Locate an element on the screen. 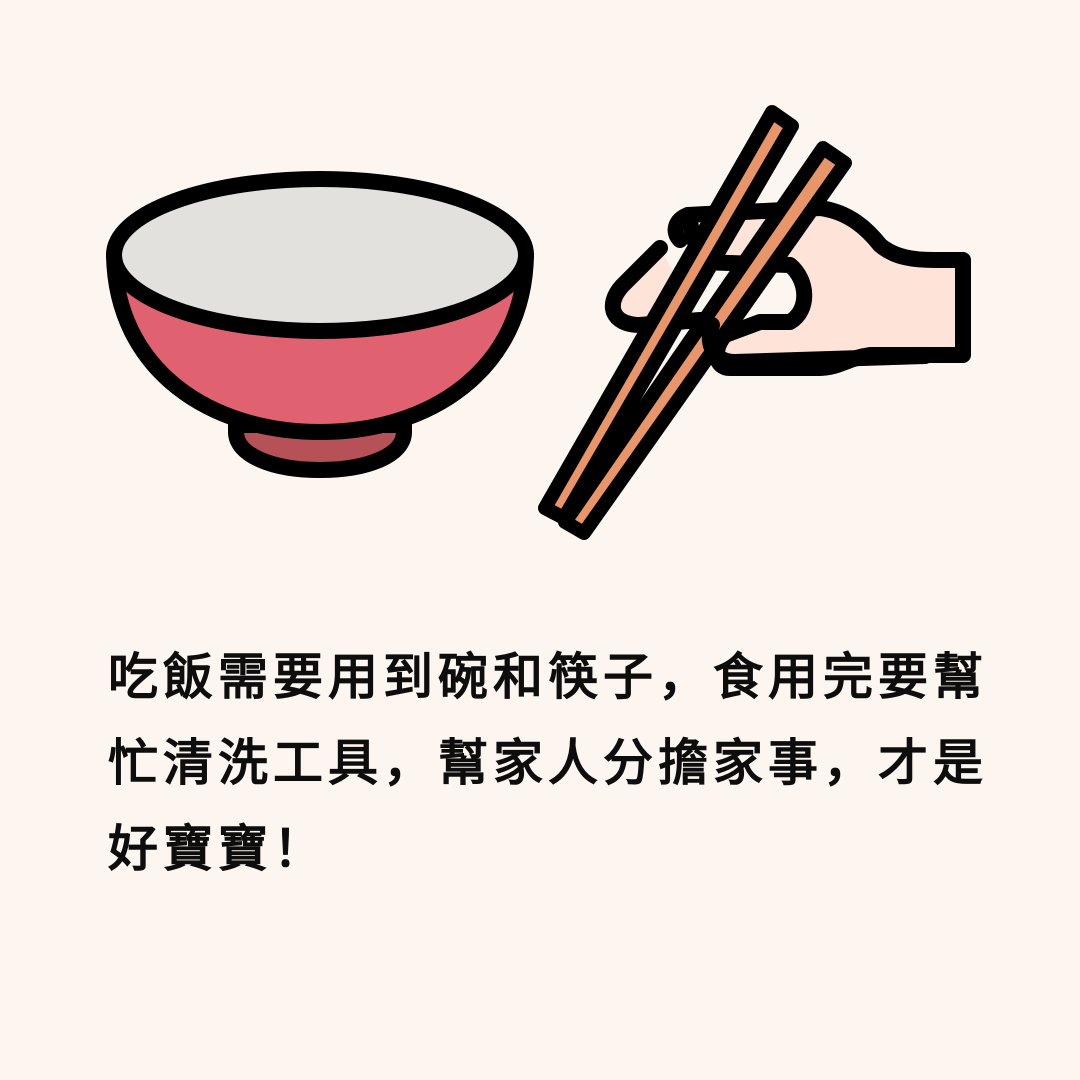 The image size is (1080, 1080). caption-line-2: 忙清洗工具，幫家人分擔家事，才是 is located at coordinates (548, 763).